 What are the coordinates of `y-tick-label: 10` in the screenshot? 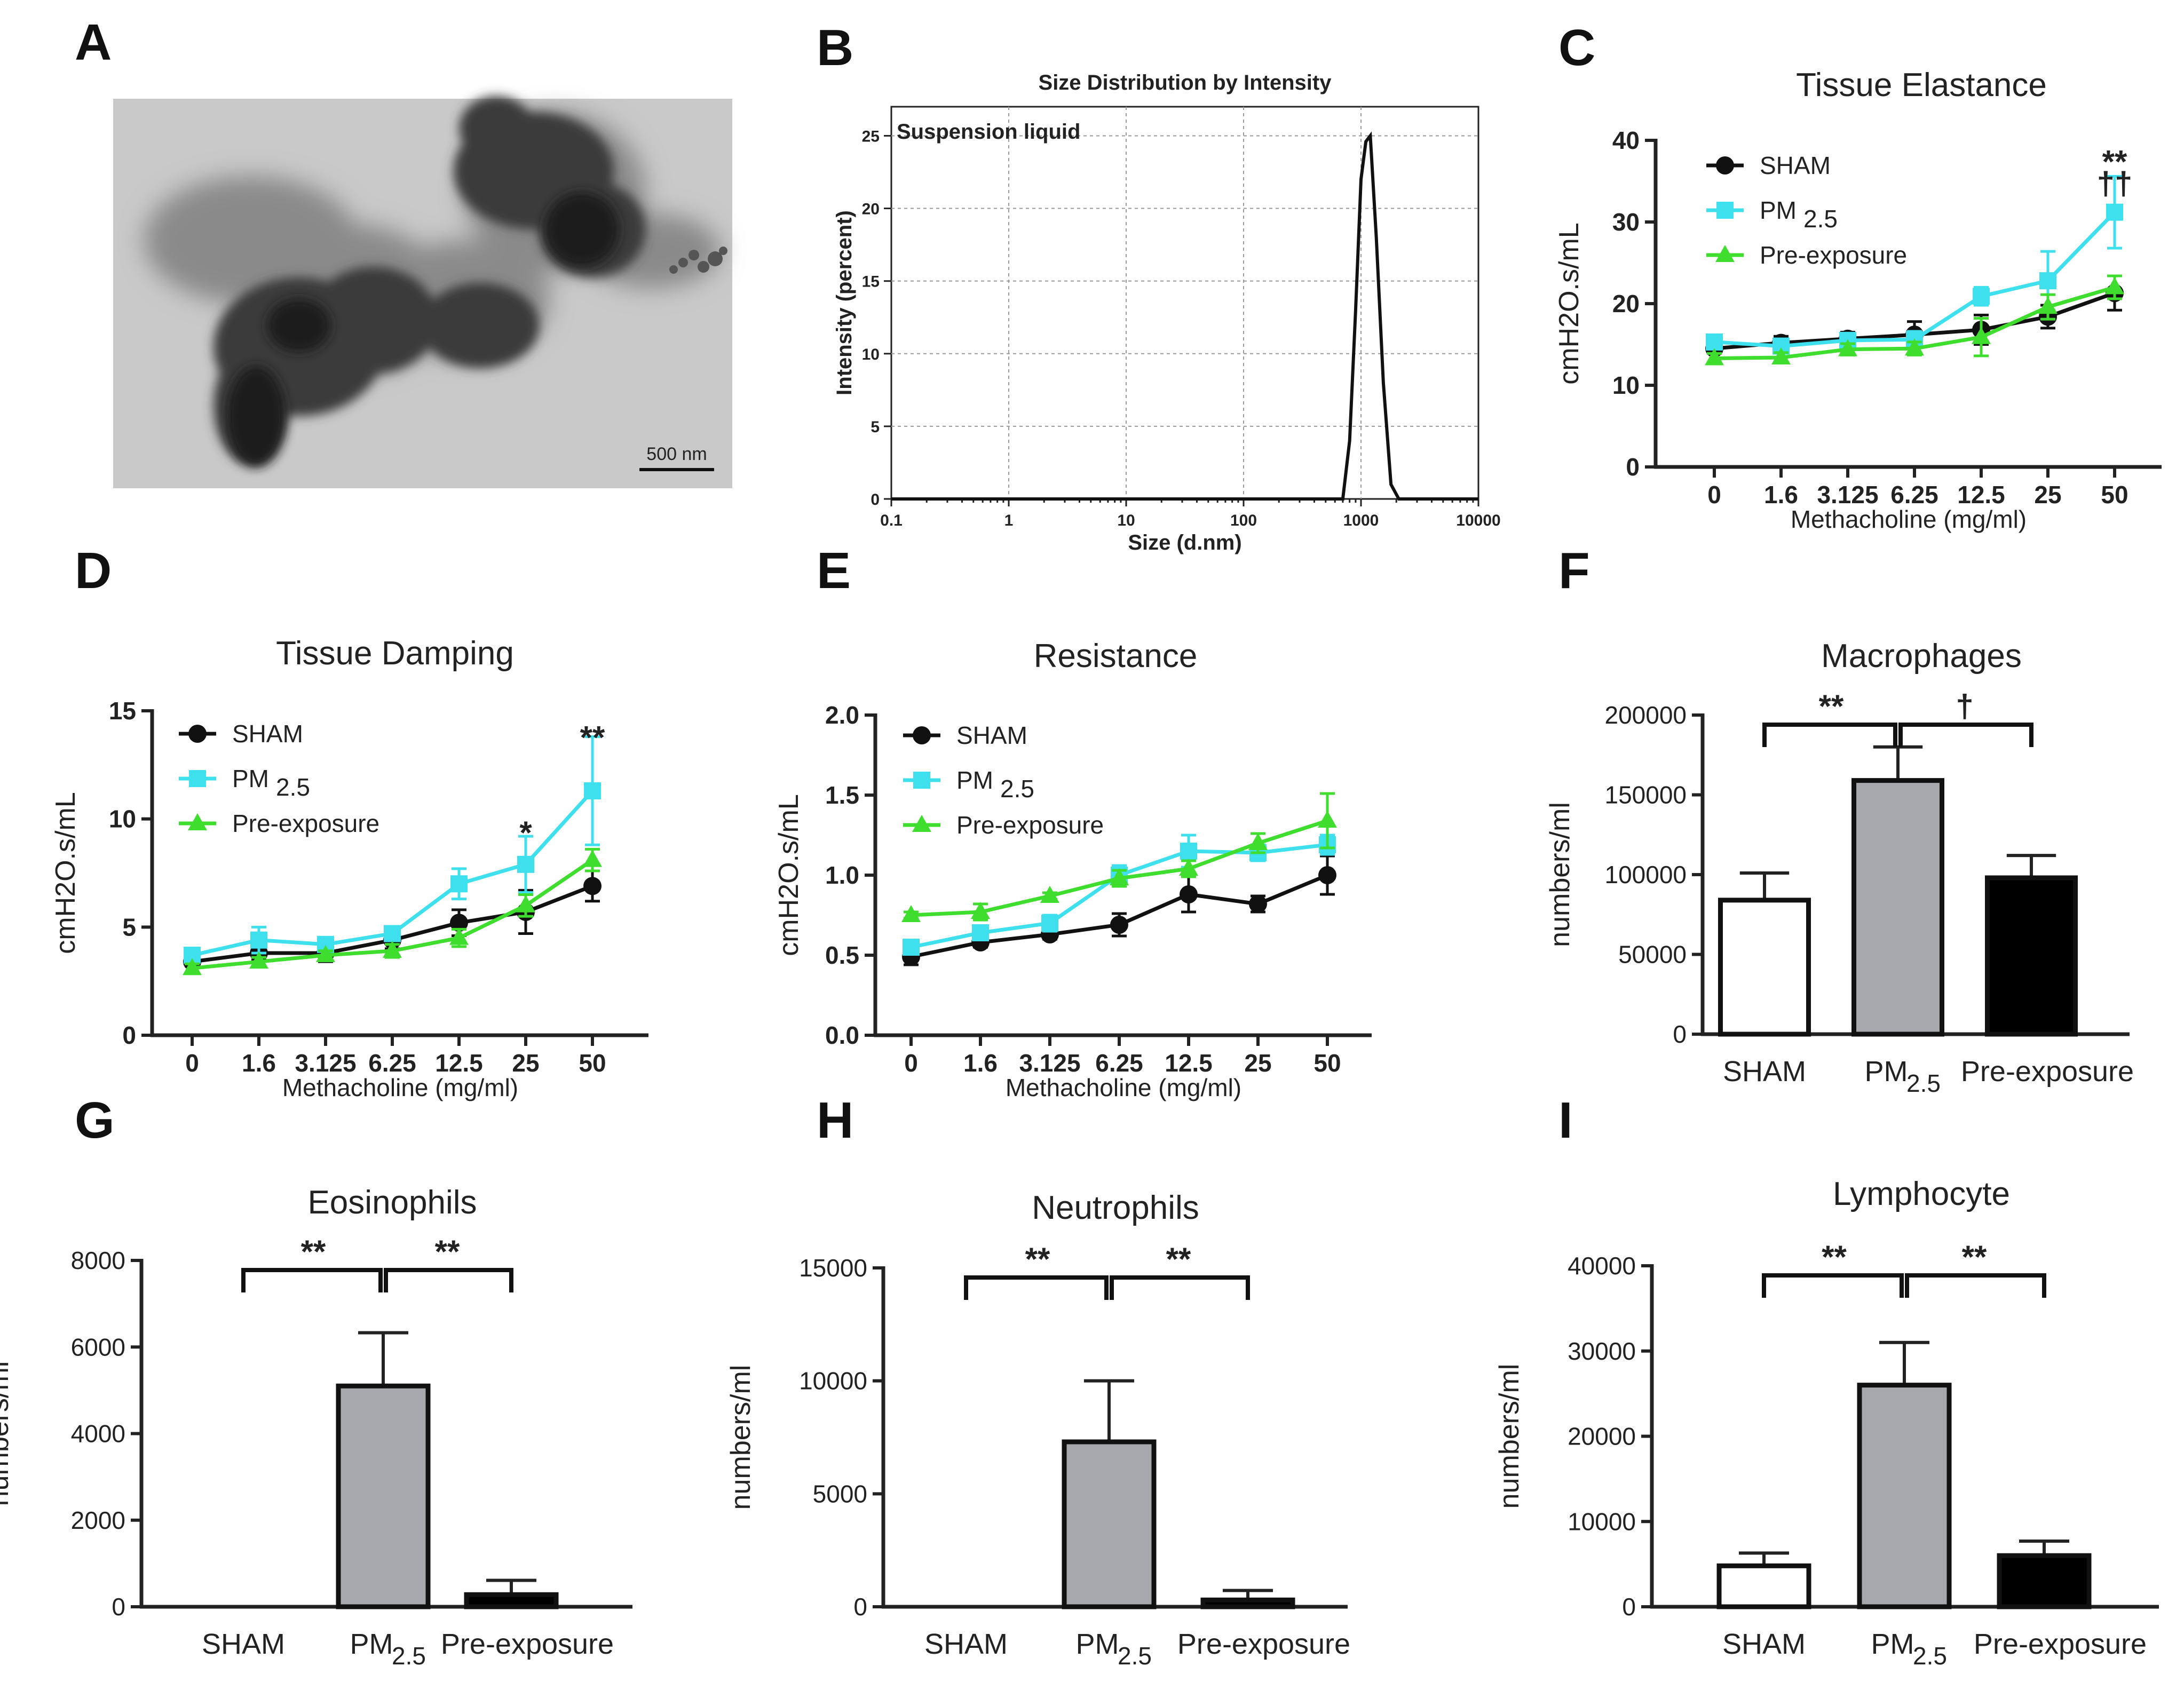 It's located at (1626, 385).